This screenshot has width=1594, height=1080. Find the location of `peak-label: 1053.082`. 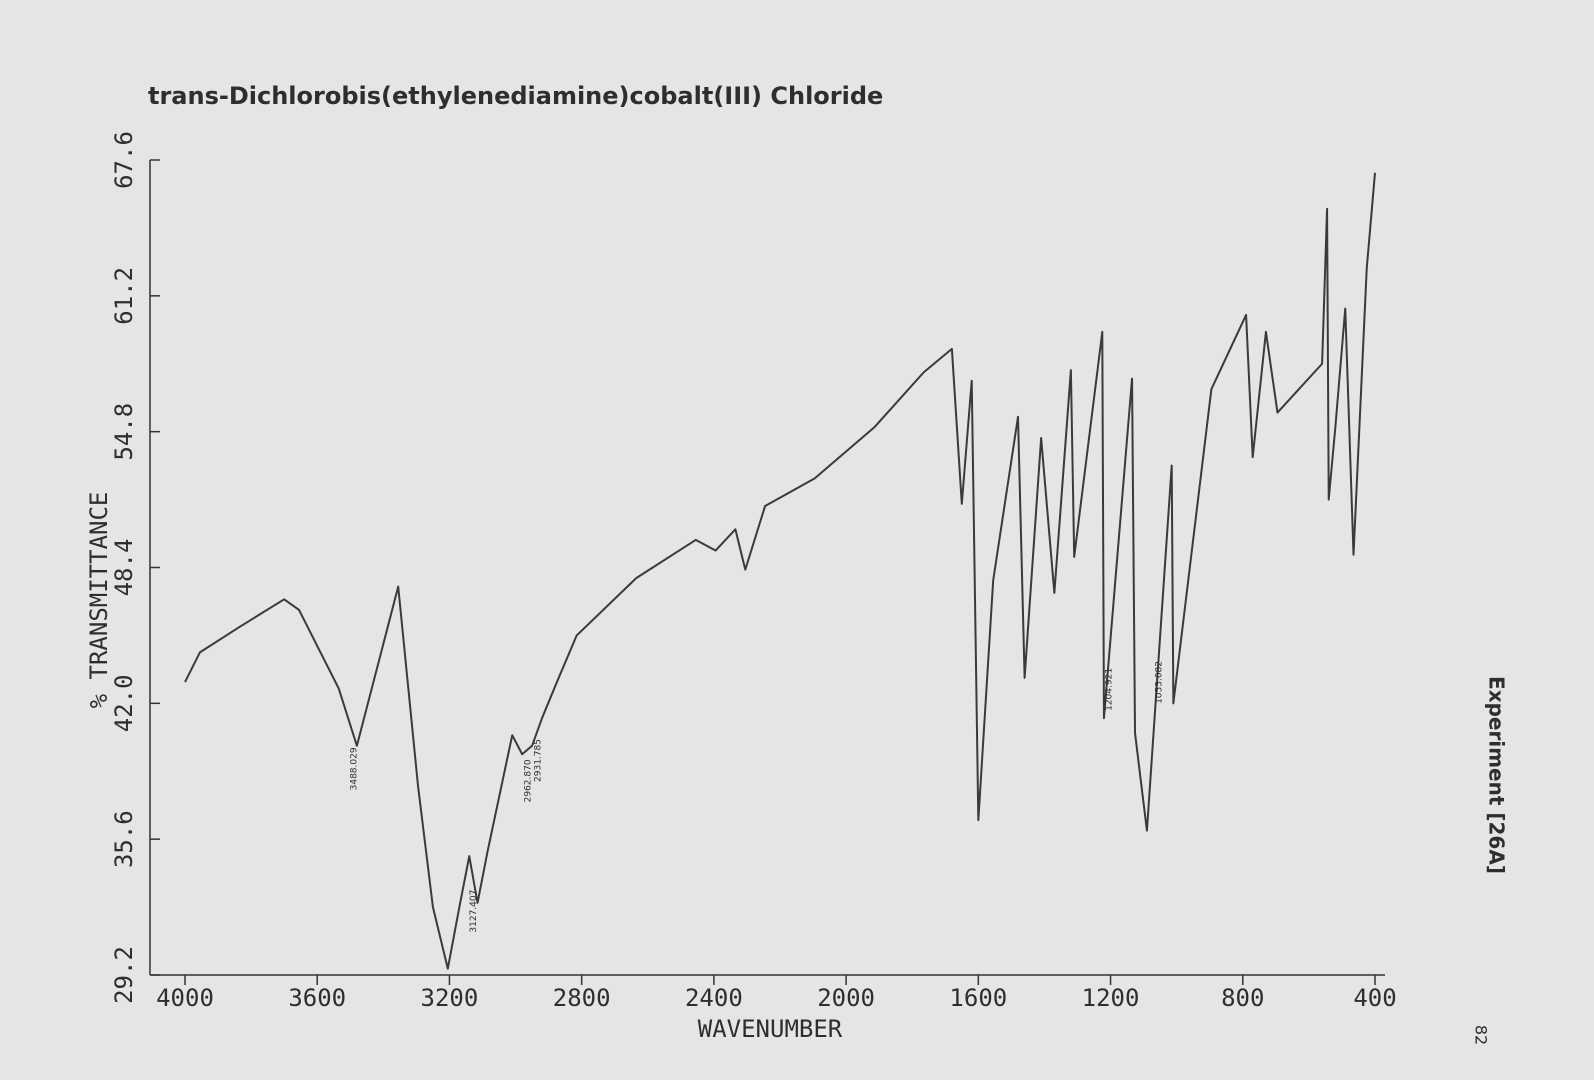

peak-label: 1053.082 is located at coordinates (1160, 682).